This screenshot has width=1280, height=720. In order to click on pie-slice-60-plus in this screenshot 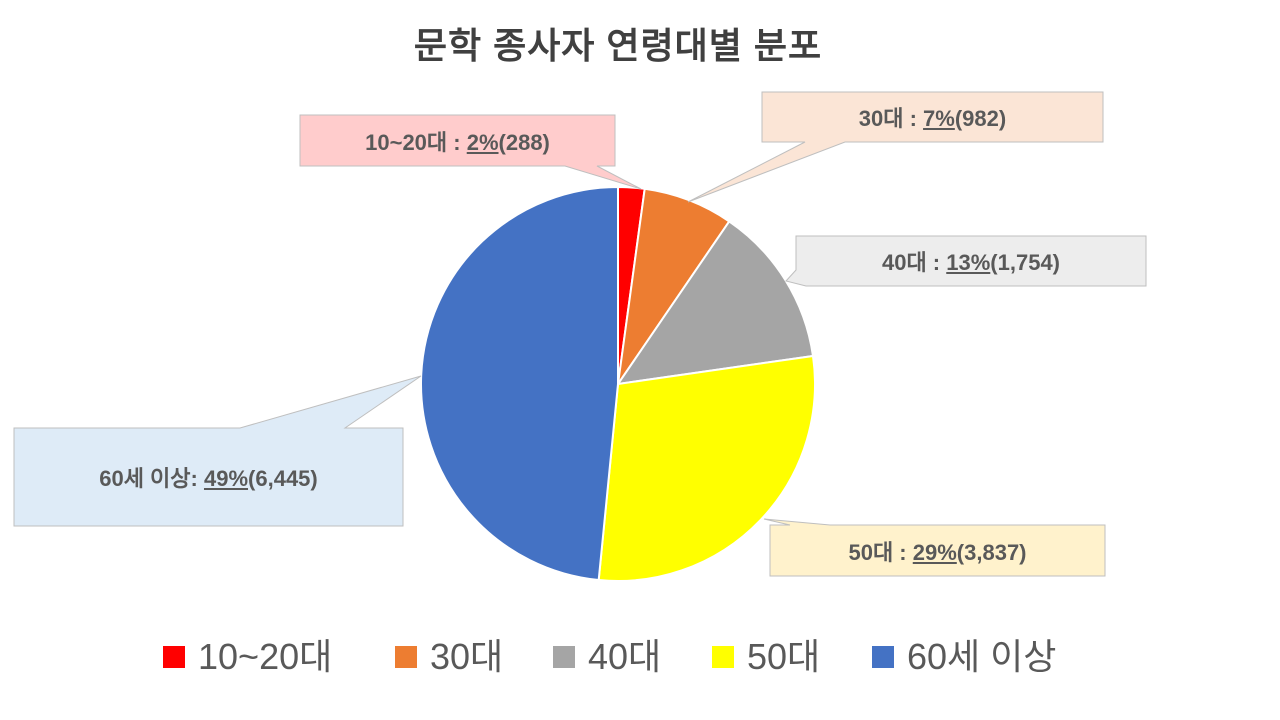, I will do `click(519, 384)`.